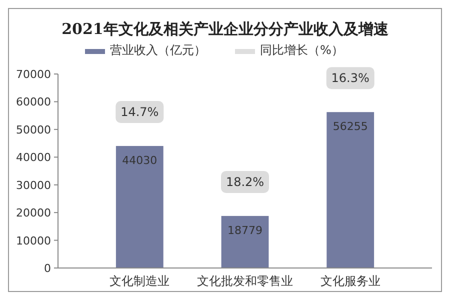  What do you see at coordinates (139, 111) in the screenshot?
I see `annotation: 14.7%` at bounding box center [139, 111].